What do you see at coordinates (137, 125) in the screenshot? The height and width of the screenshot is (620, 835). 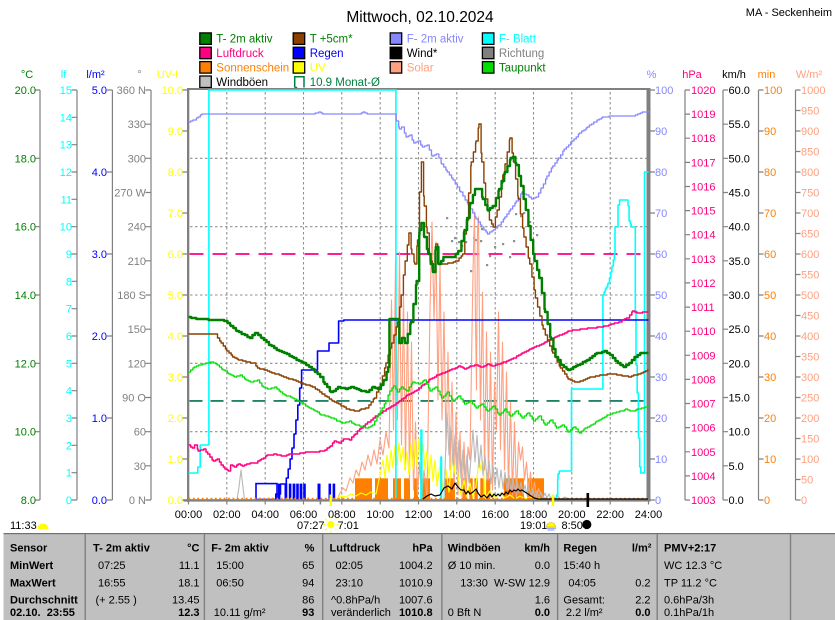 I see `svg-text: 330` at bounding box center [137, 125].